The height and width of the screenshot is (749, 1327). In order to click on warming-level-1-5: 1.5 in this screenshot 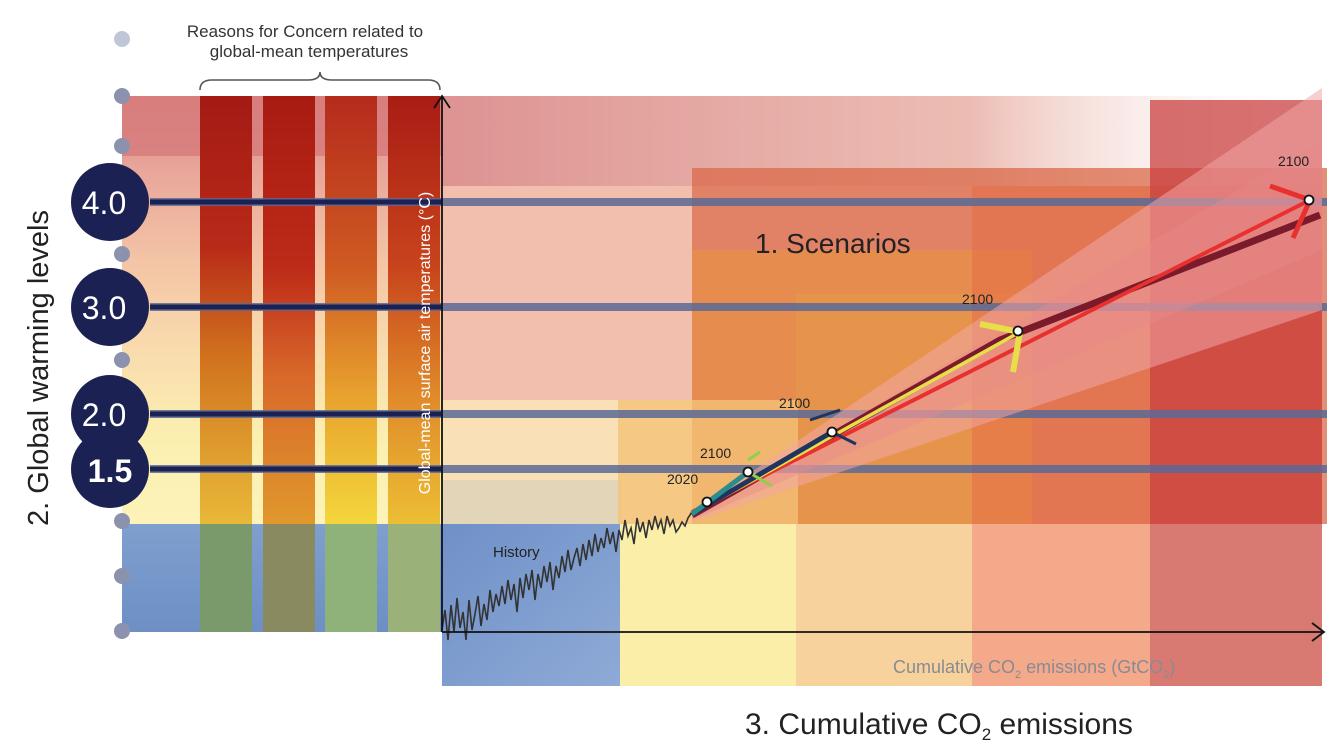, I will do `click(110, 469)`.